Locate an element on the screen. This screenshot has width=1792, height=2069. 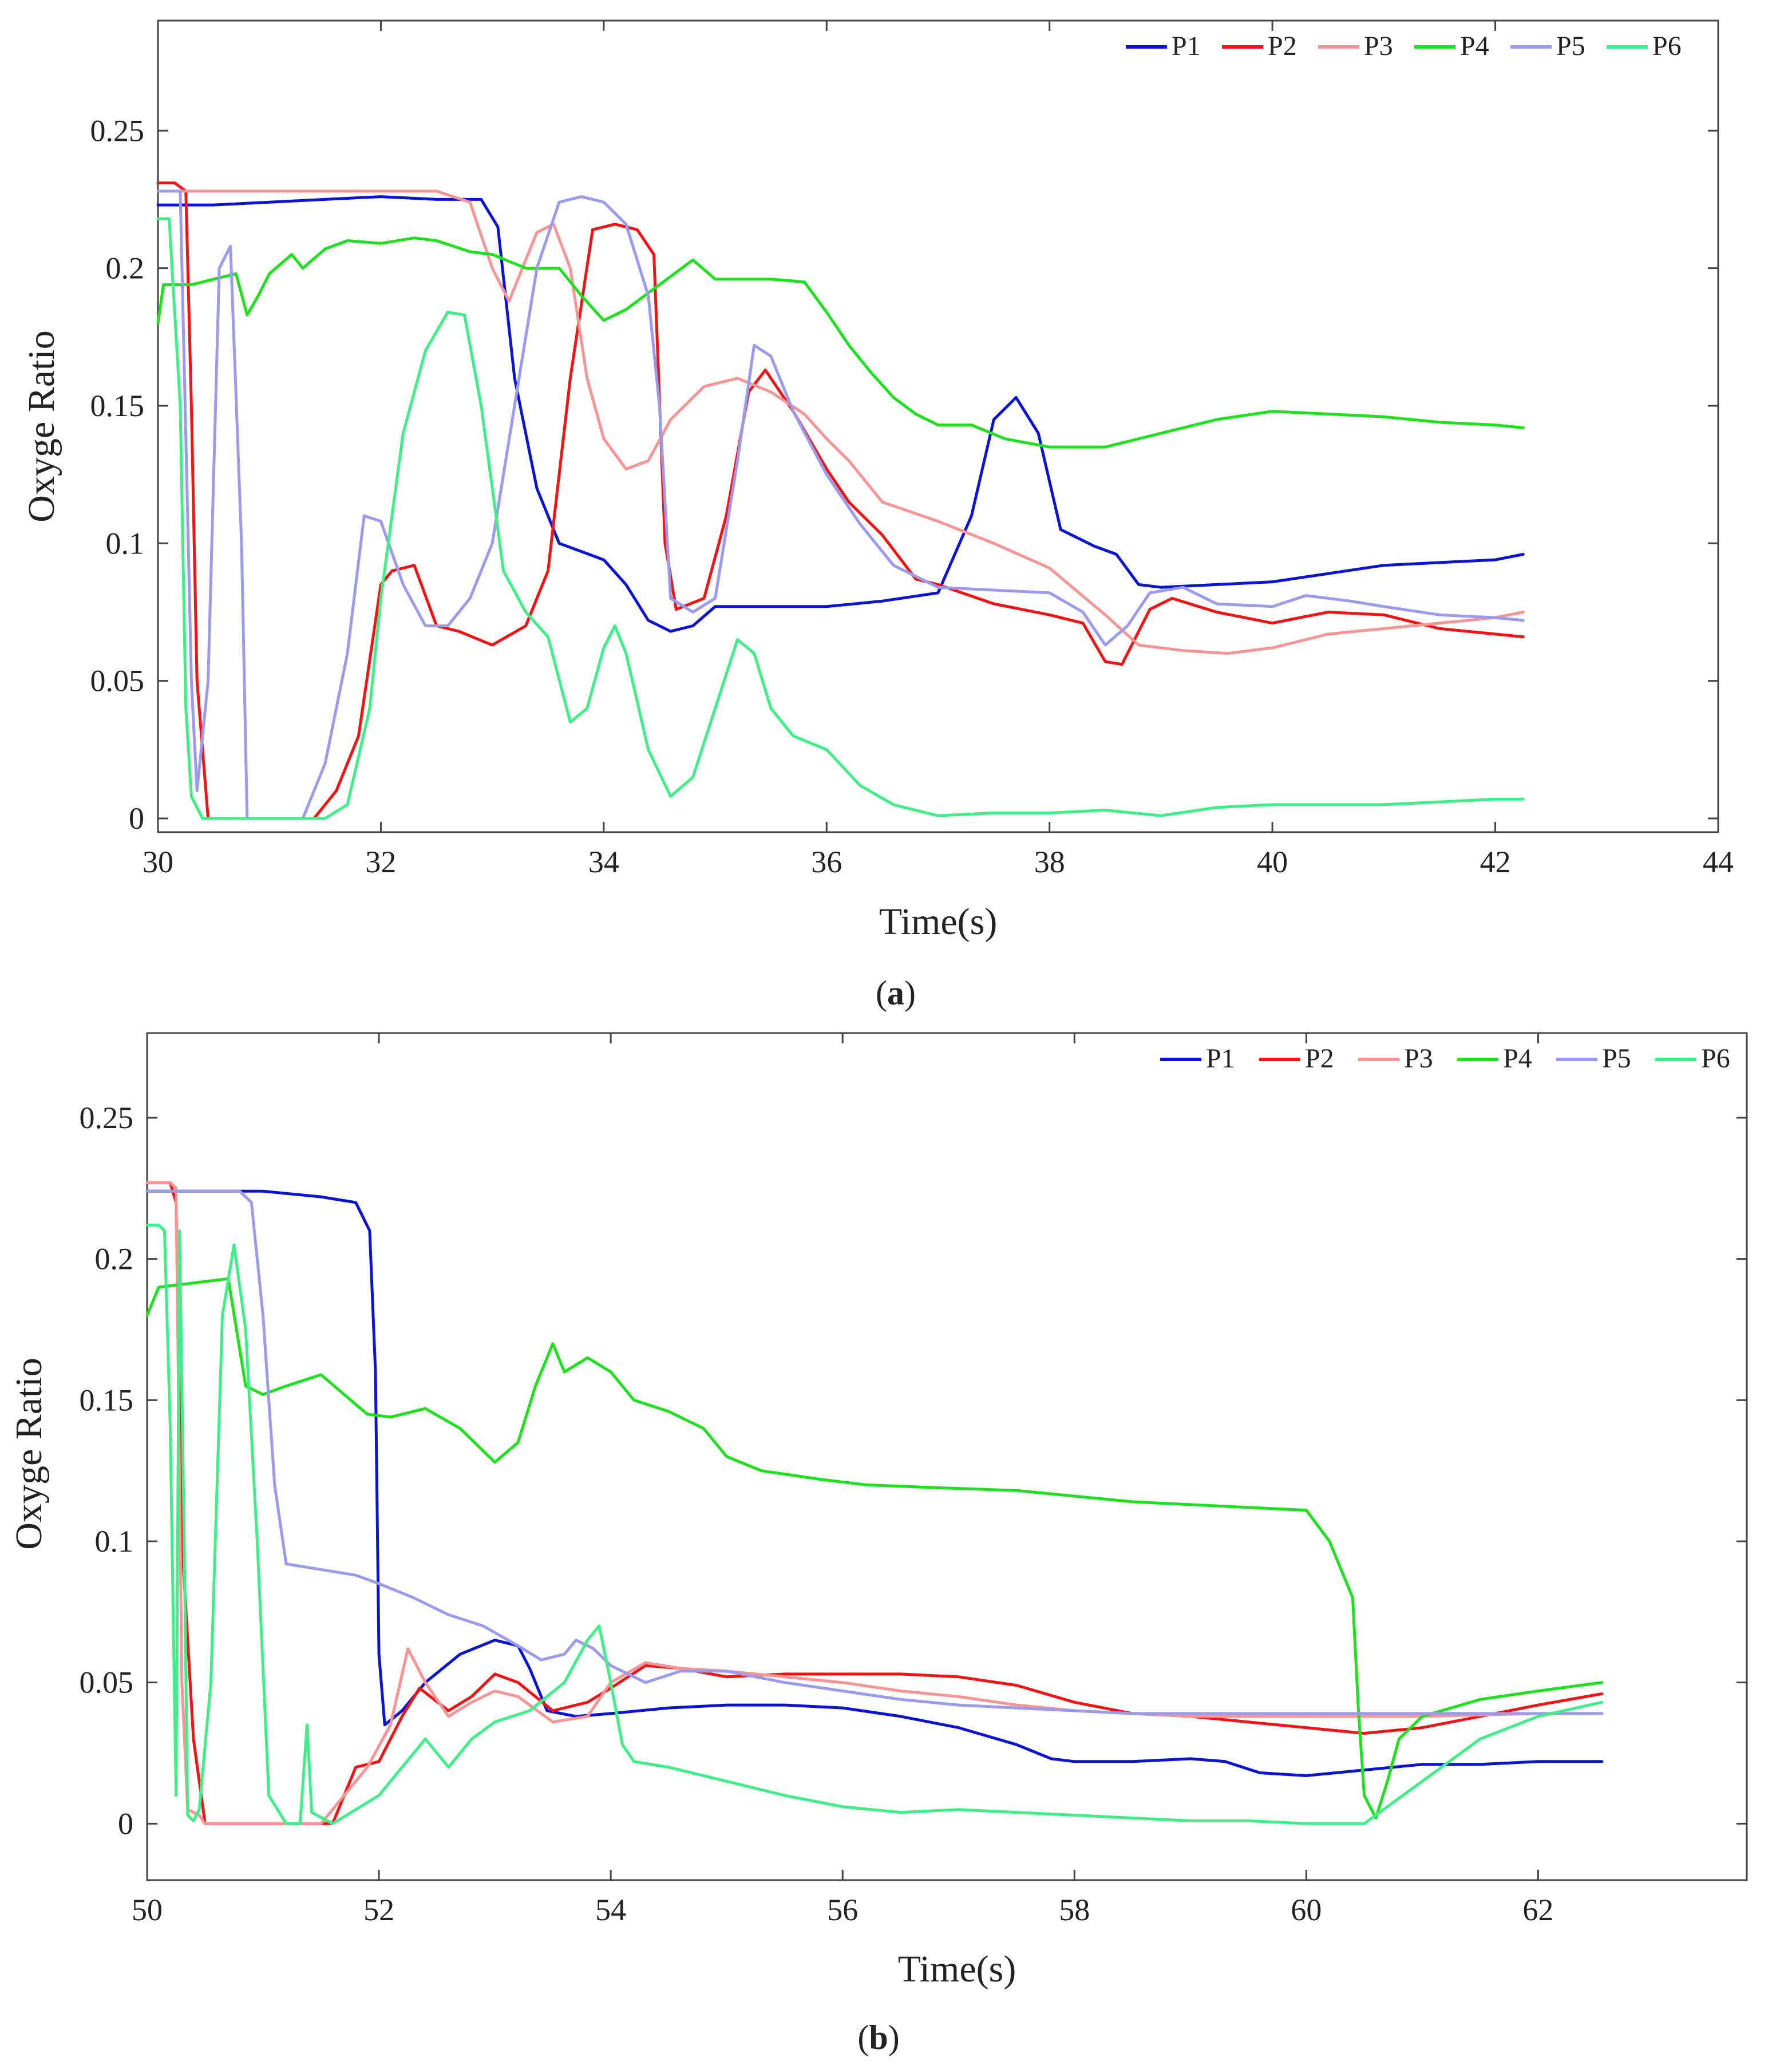
x-tick-label: 44 is located at coordinates (1718, 862).